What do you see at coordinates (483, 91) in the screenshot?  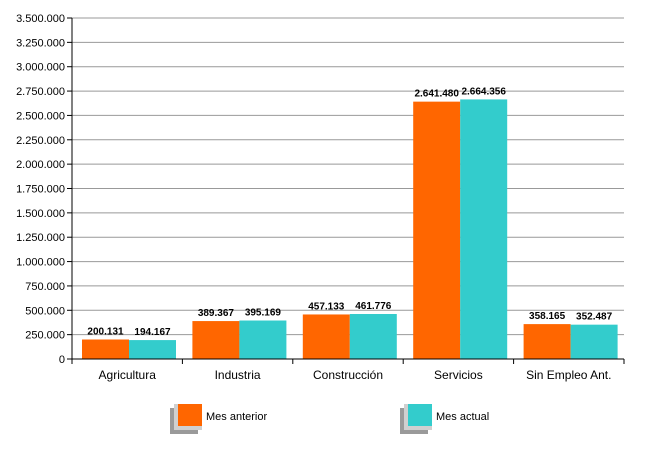 I see `data-label: 2.664.356` at bounding box center [483, 91].